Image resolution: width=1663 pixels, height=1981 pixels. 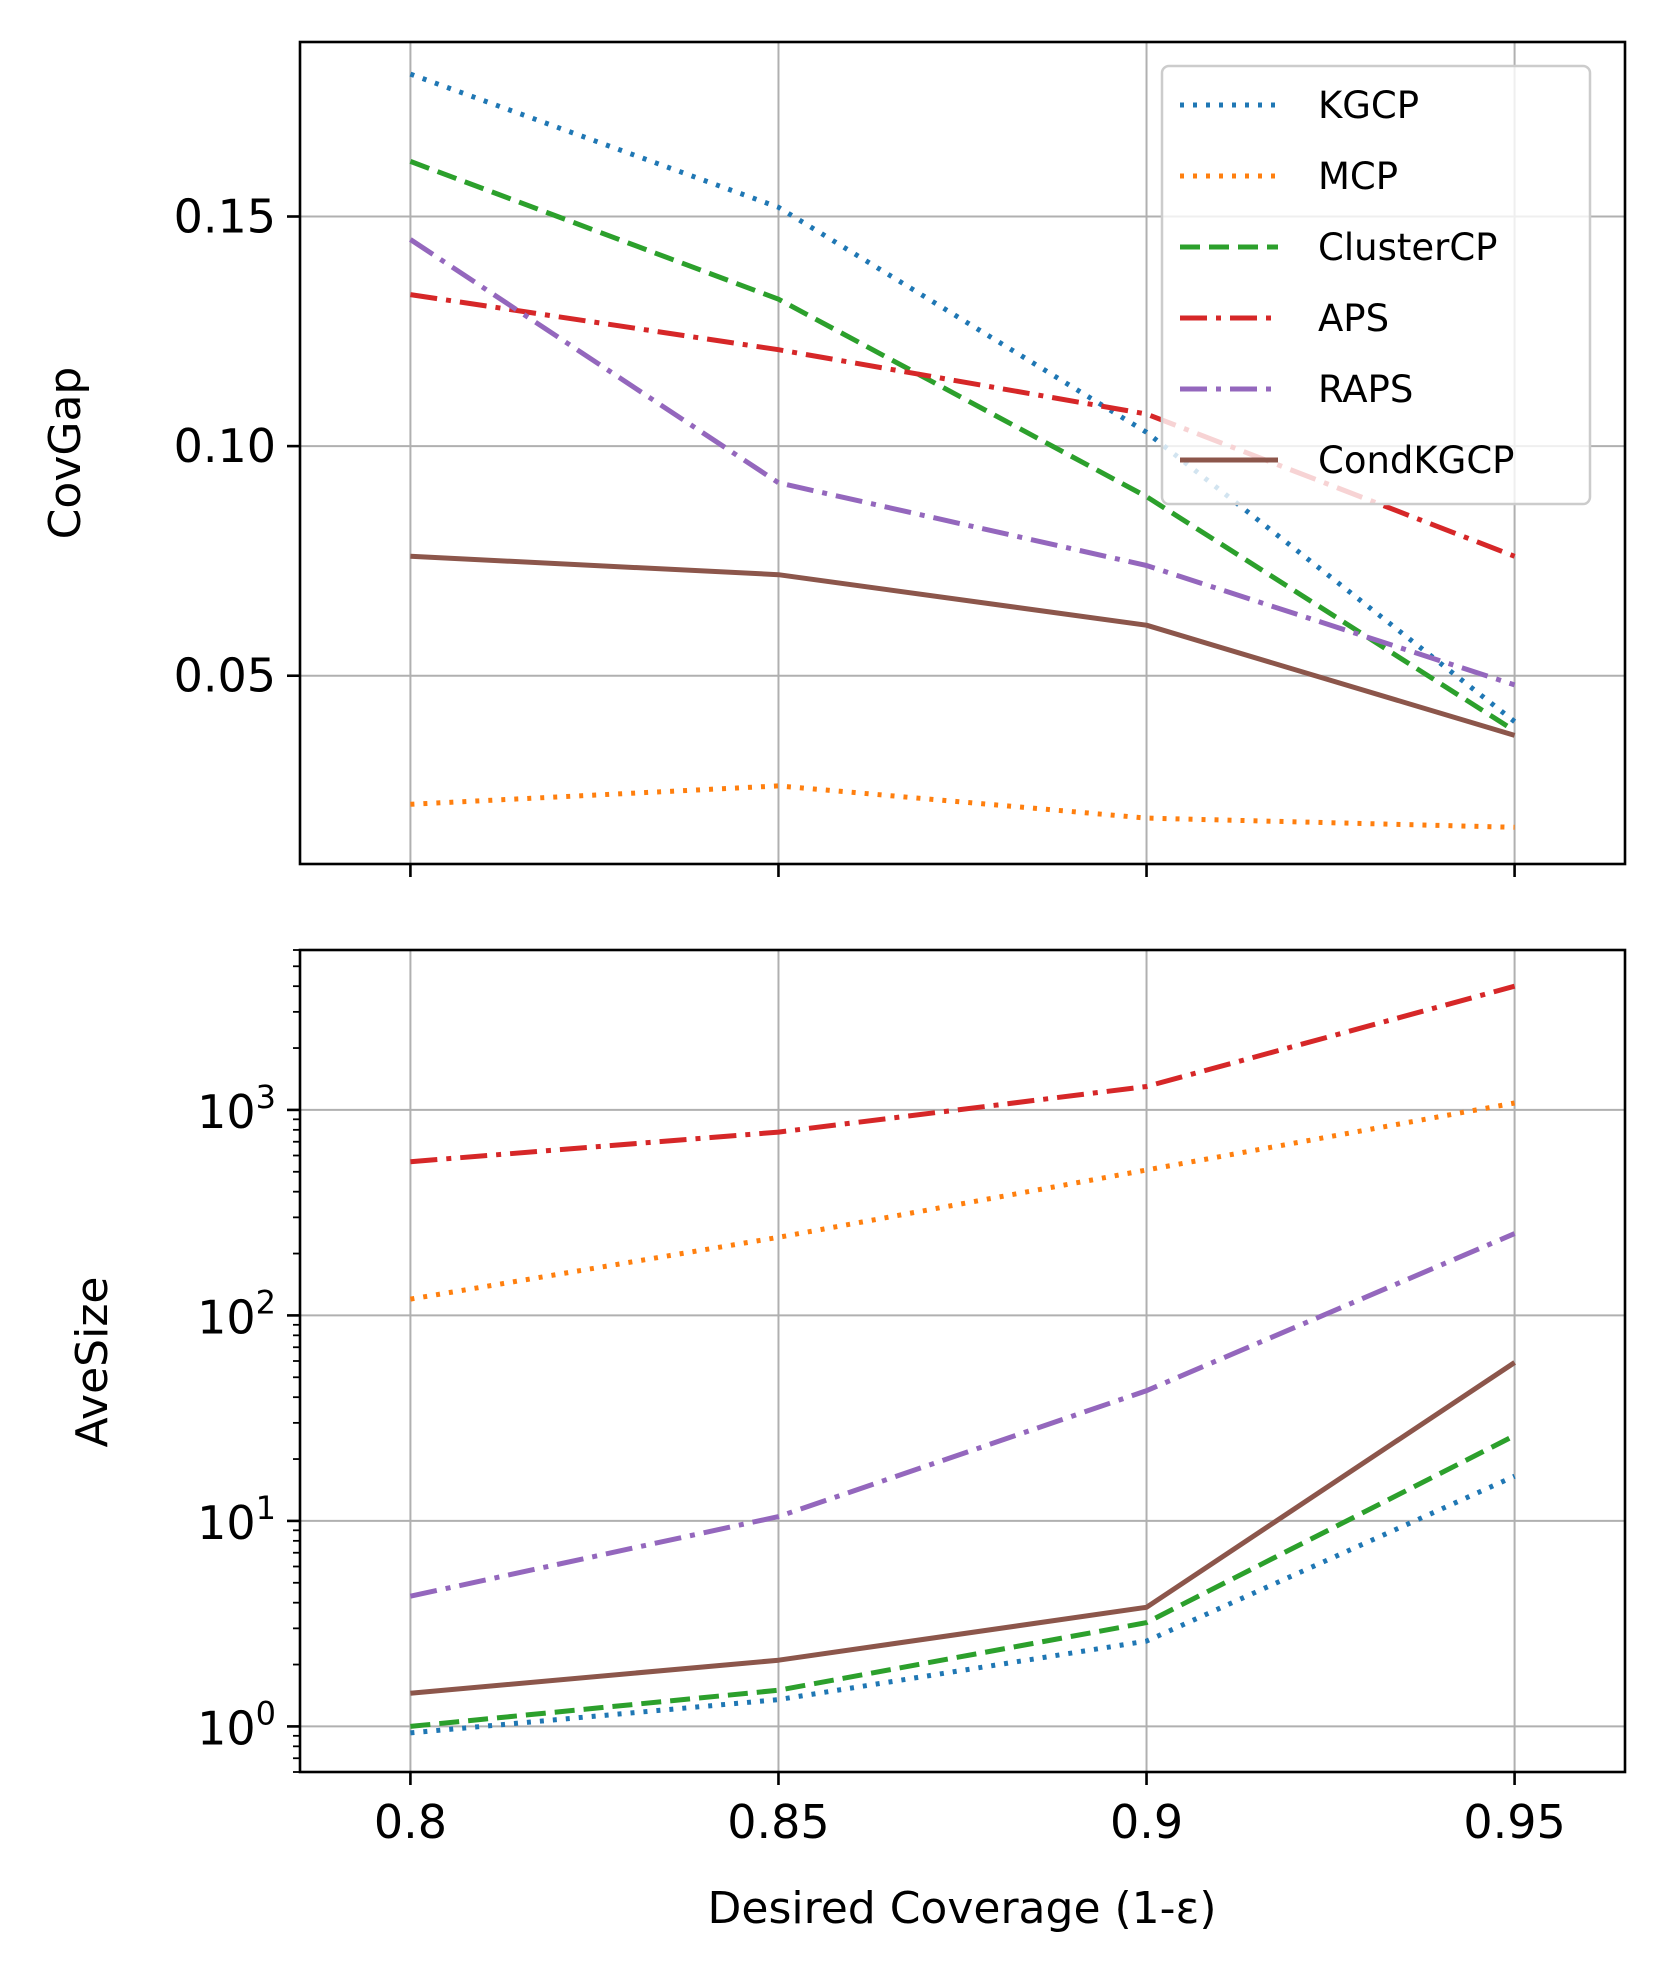 I want to click on legend-box, so click(x=1376, y=285).